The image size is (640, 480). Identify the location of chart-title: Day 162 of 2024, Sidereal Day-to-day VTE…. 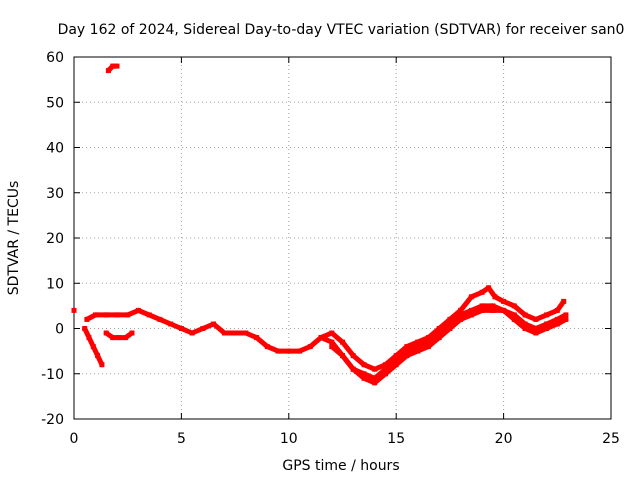
(341, 30).